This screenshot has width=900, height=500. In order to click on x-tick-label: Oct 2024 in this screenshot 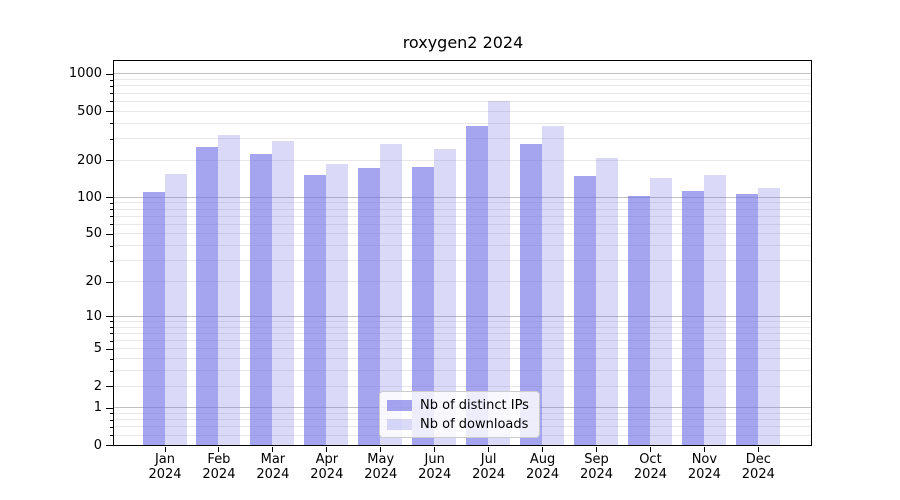, I will do `click(650, 467)`.